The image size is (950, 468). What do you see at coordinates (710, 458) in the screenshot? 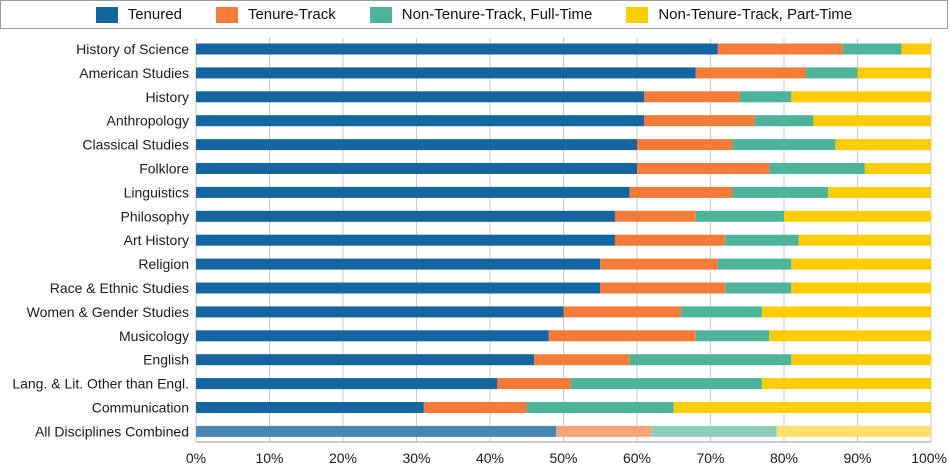
I see `x-tick-label: 70%` at bounding box center [710, 458].